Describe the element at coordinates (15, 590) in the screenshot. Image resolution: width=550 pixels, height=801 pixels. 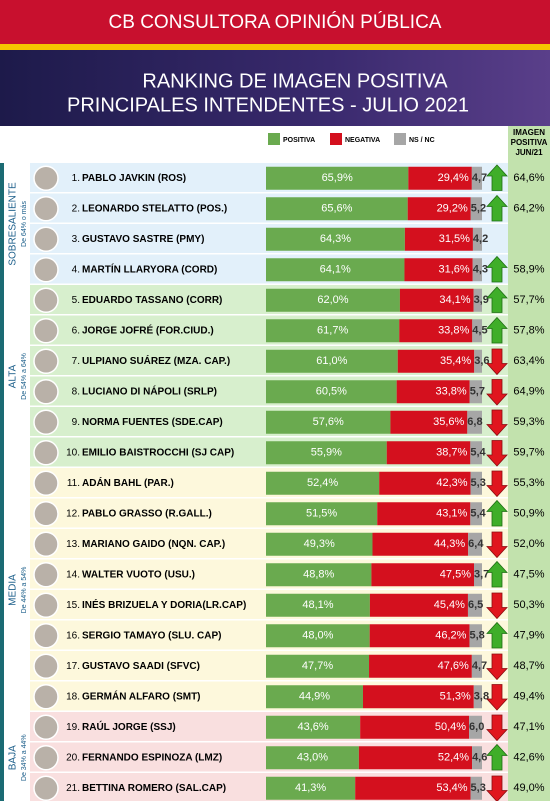
I see `group-strip` at that location.